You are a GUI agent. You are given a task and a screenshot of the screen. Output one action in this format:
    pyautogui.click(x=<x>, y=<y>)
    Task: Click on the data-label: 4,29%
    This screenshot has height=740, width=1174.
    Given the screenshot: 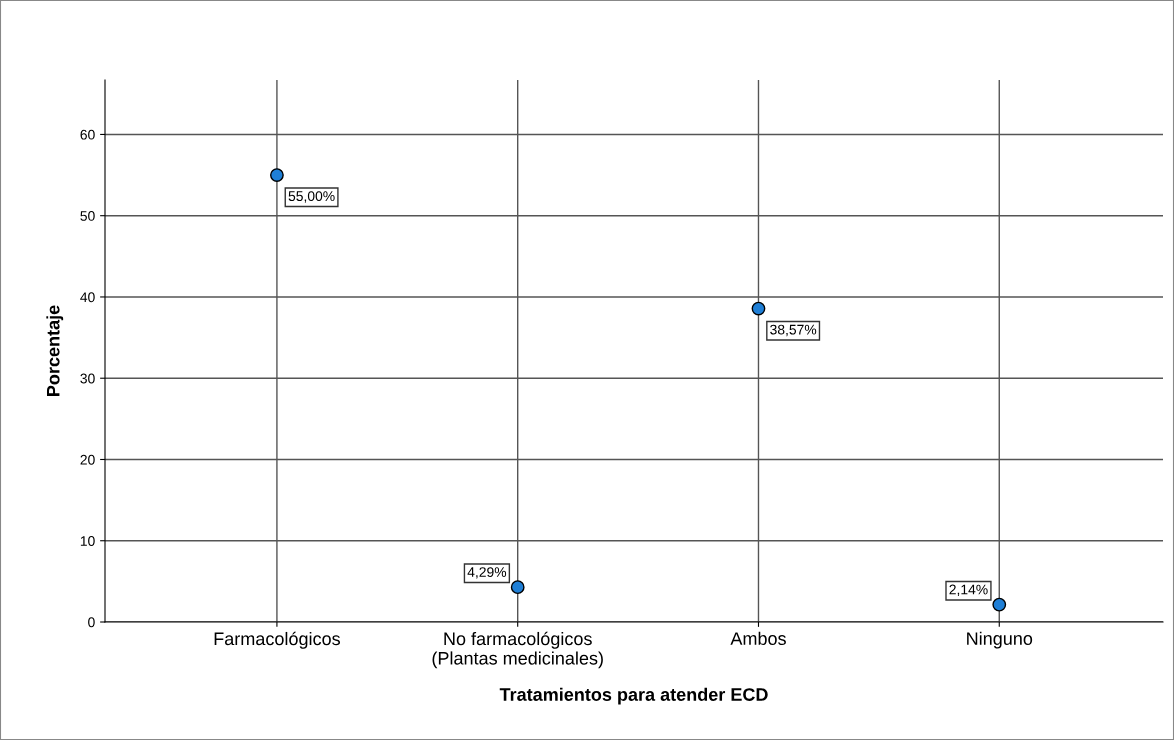 What is the action you would take?
    pyautogui.click(x=487, y=573)
    